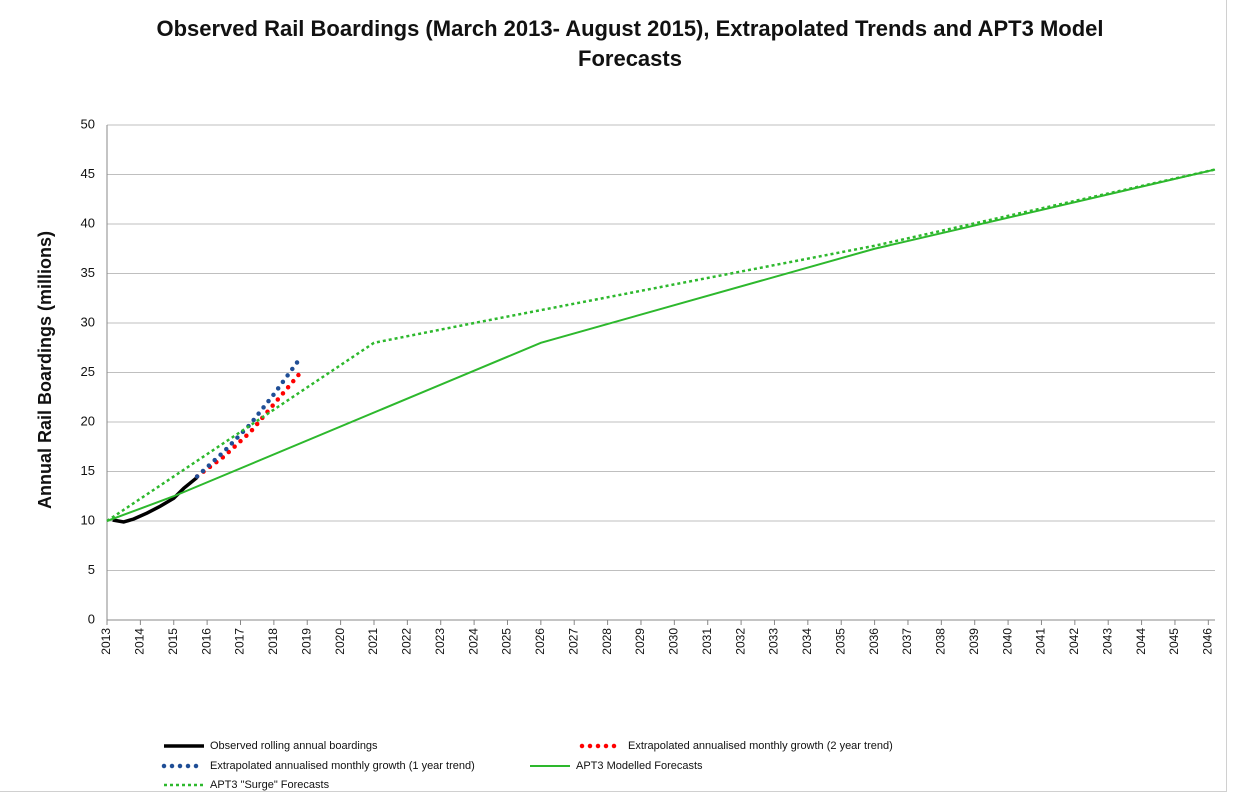 The image size is (1239, 793). What do you see at coordinates (1074, 641) in the screenshot?
I see `x-tick-label: 2042` at bounding box center [1074, 641].